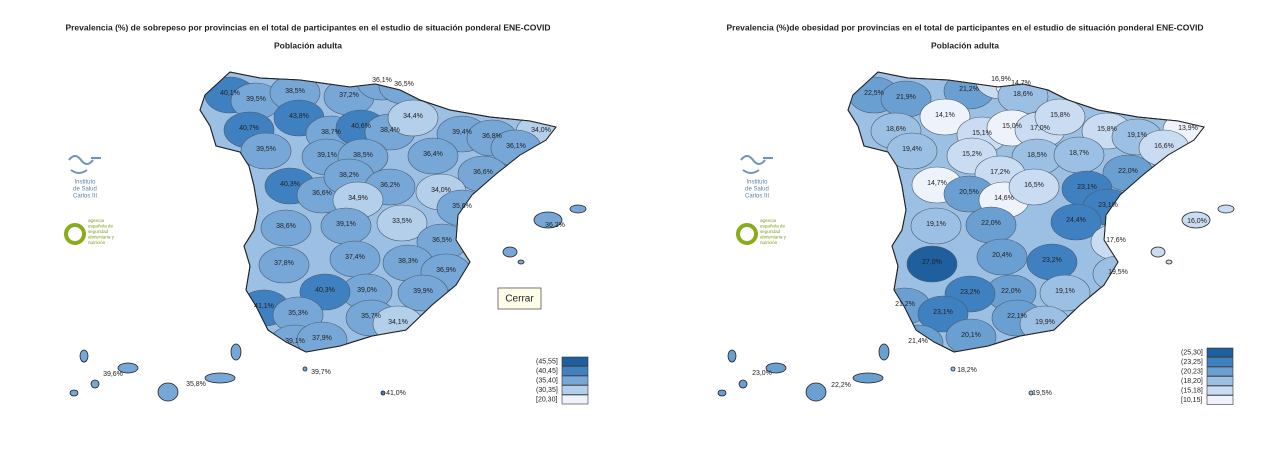  What do you see at coordinates (349, 175) in the screenshot?
I see `value-label: 38,2%` at bounding box center [349, 175].